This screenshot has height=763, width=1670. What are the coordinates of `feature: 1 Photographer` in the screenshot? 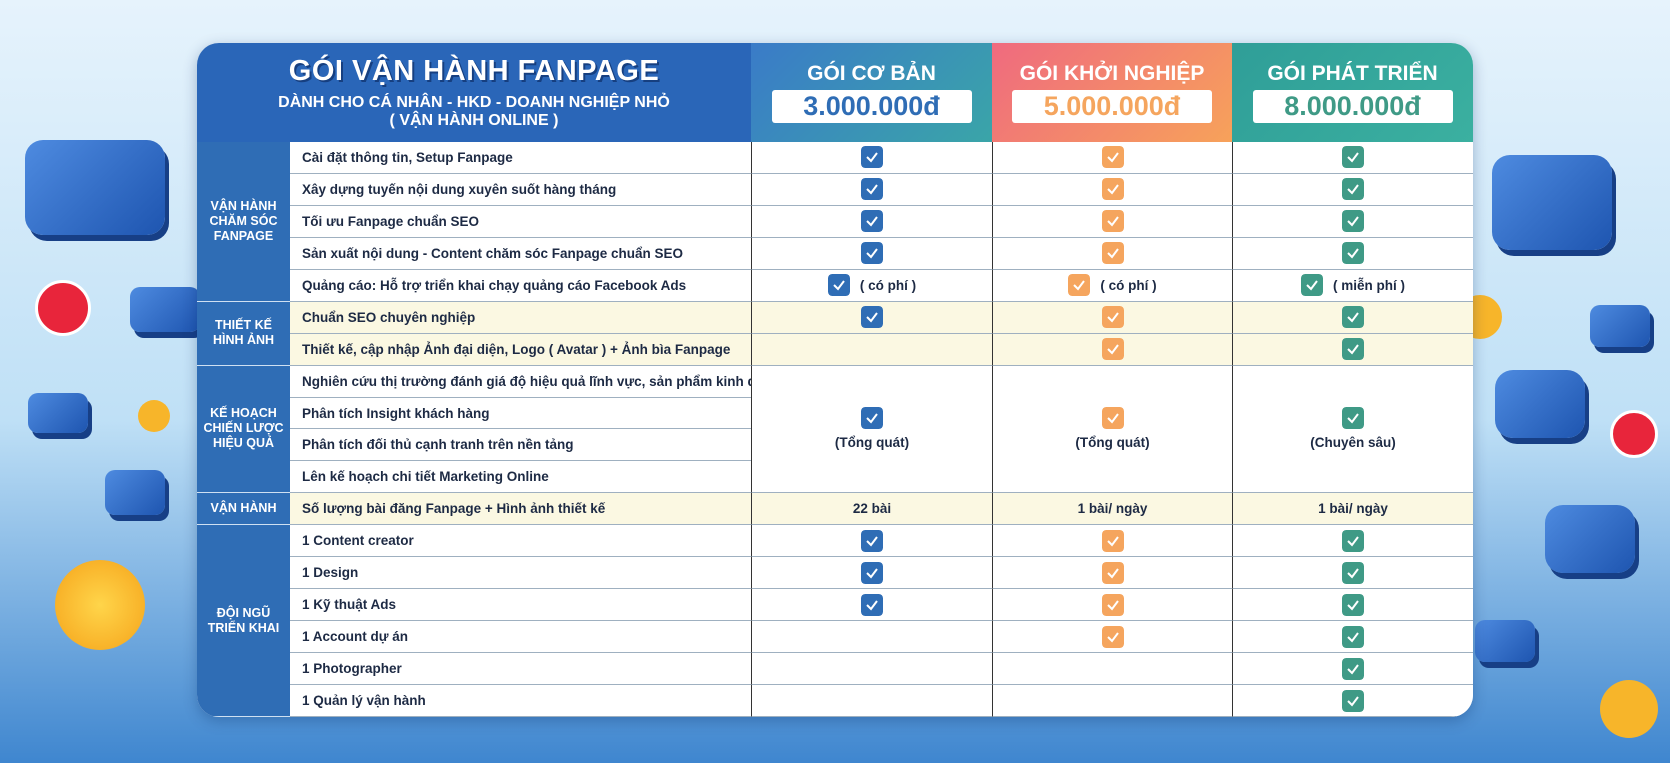 It's located at (520, 669).